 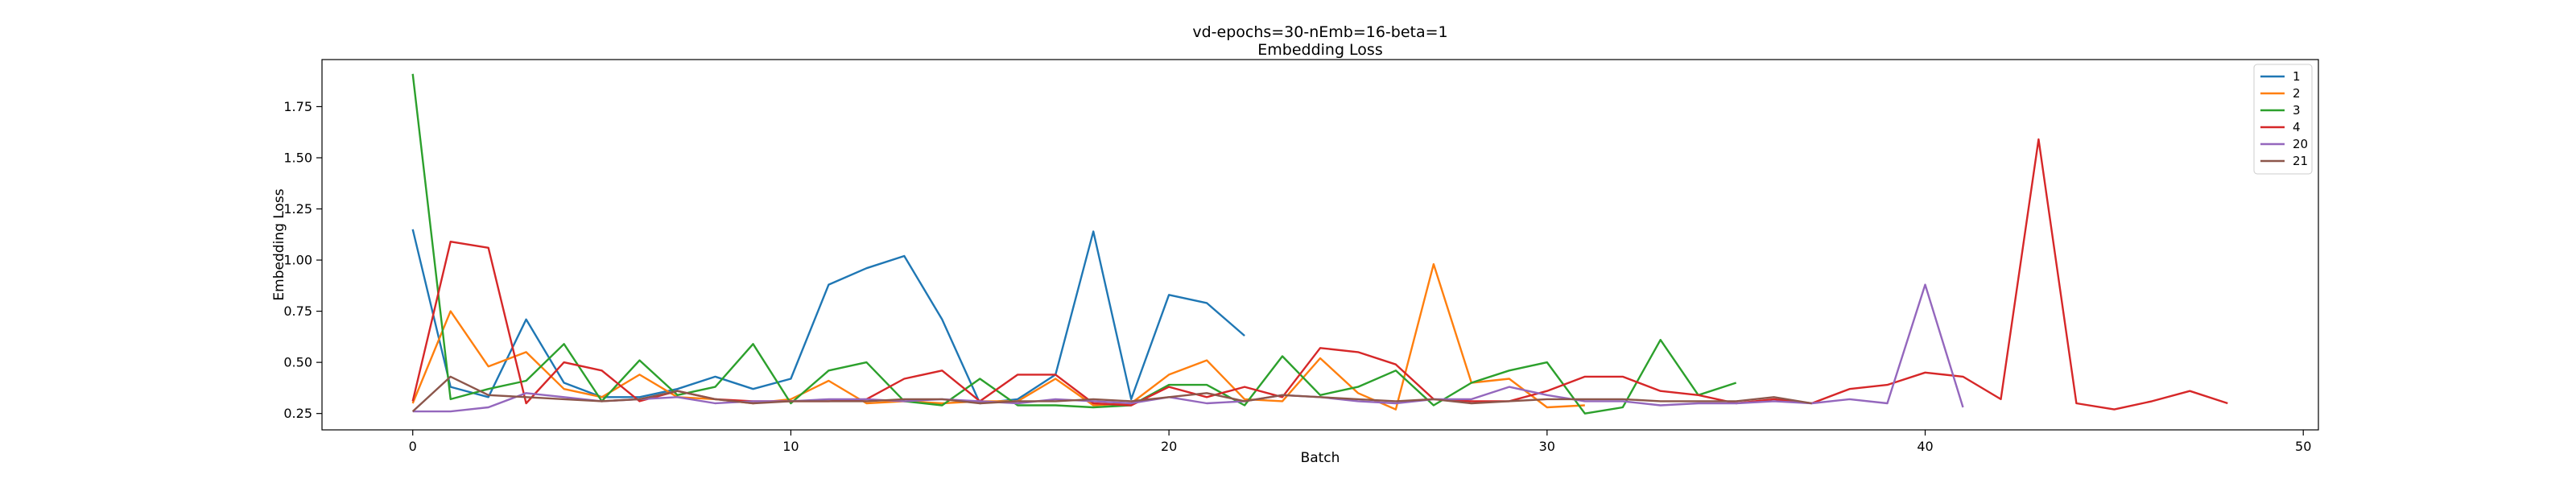 What do you see at coordinates (1925, 446) in the screenshot?
I see `x-tick-label: 40` at bounding box center [1925, 446].